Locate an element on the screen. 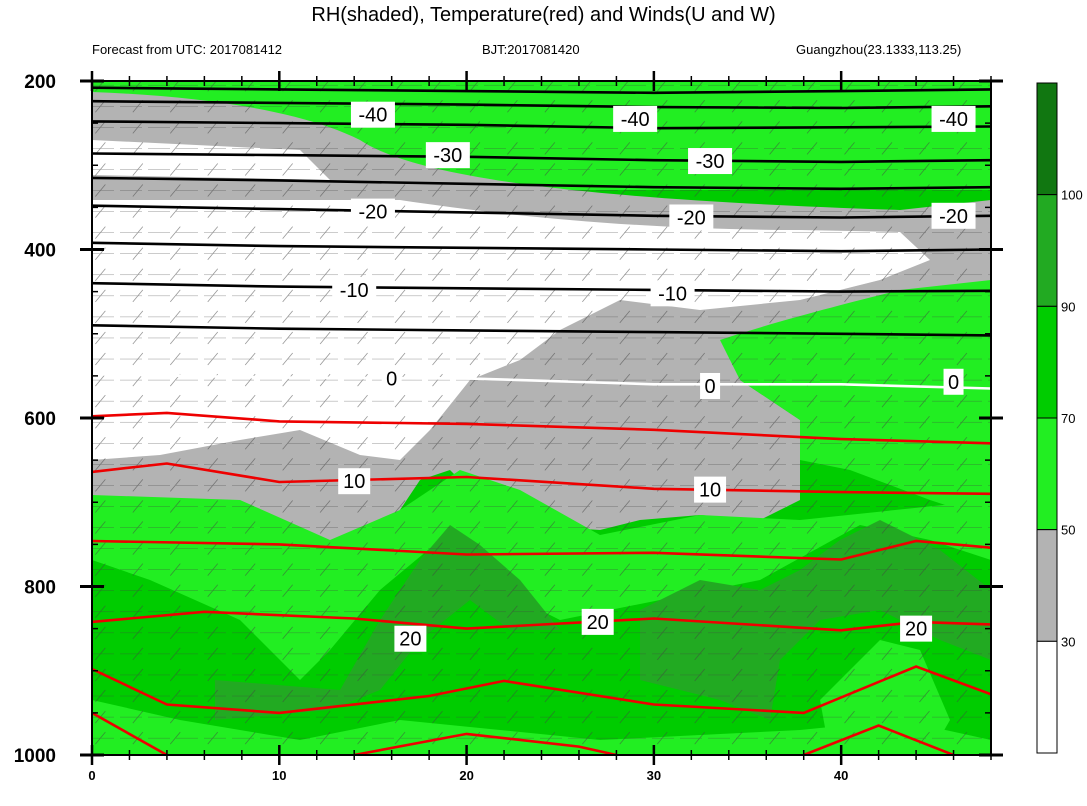 The height and width of the screenshot is (806, 1087). colorbar: 100 90 70 50 30 is located at coordinates (1059, 418).